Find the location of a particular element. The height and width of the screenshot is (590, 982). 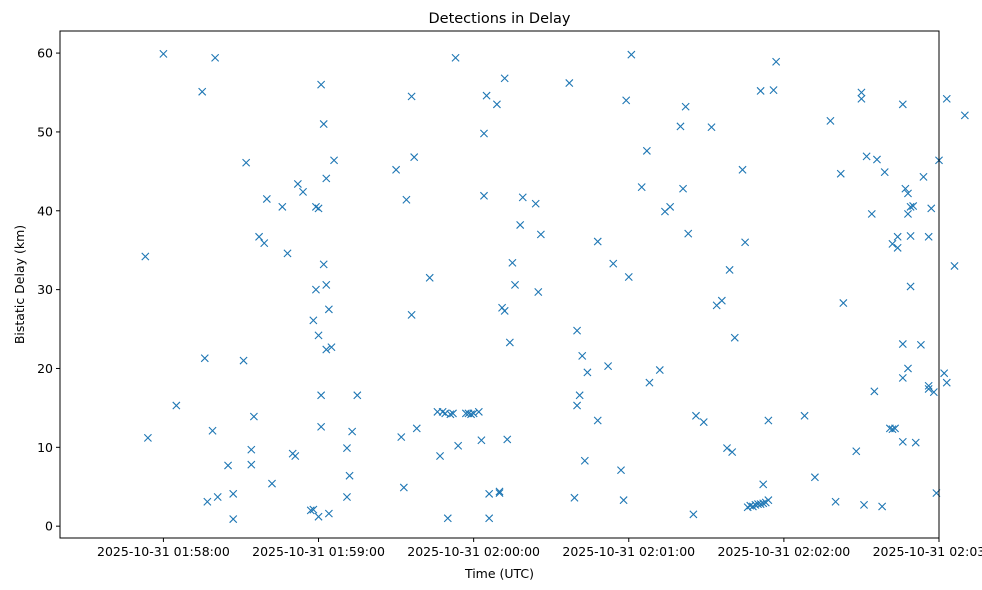

x-tick-label: 2025-10-31 02:03:00 is located at coordinates (927, 551).